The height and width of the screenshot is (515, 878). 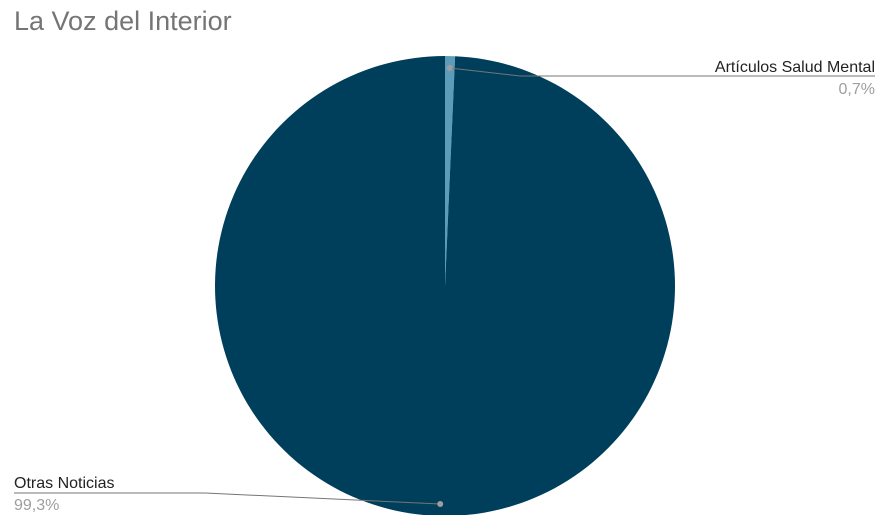 I want to click on chart-title: La Voz del Interior, so click(x=123, y=21).